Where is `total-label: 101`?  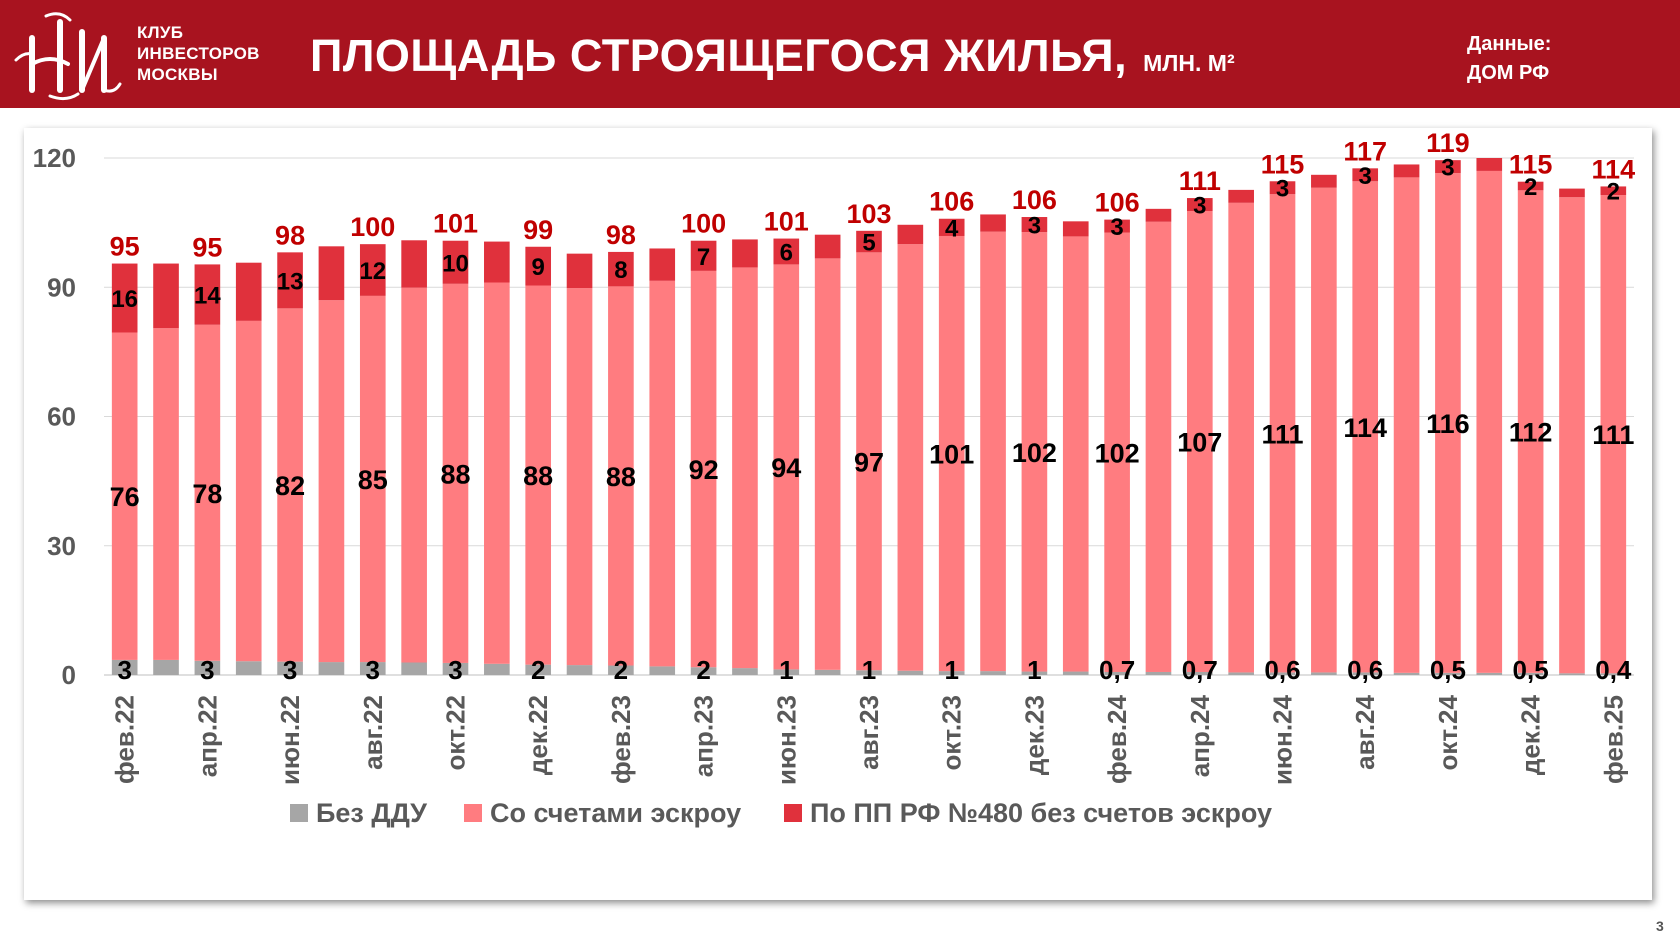
total-label: 101 is located at coordinates (786, 222).